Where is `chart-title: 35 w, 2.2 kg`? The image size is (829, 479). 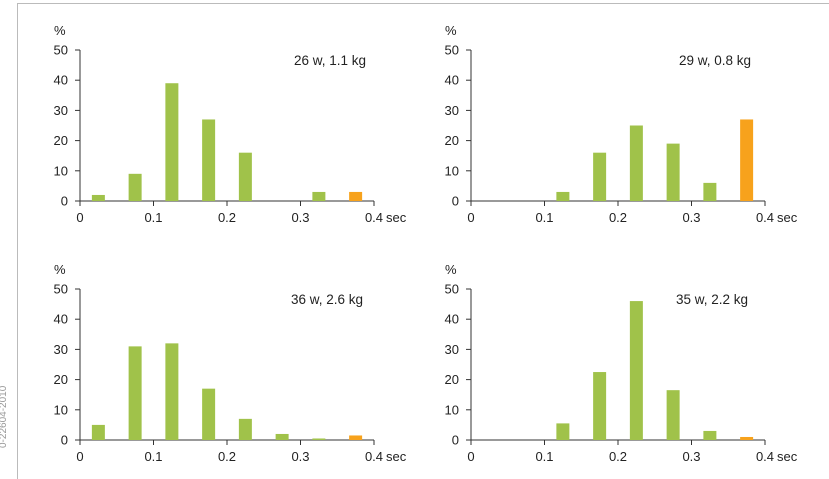 chart-title: 35 w, 2.2 kg is located at coordinates (712, 299).